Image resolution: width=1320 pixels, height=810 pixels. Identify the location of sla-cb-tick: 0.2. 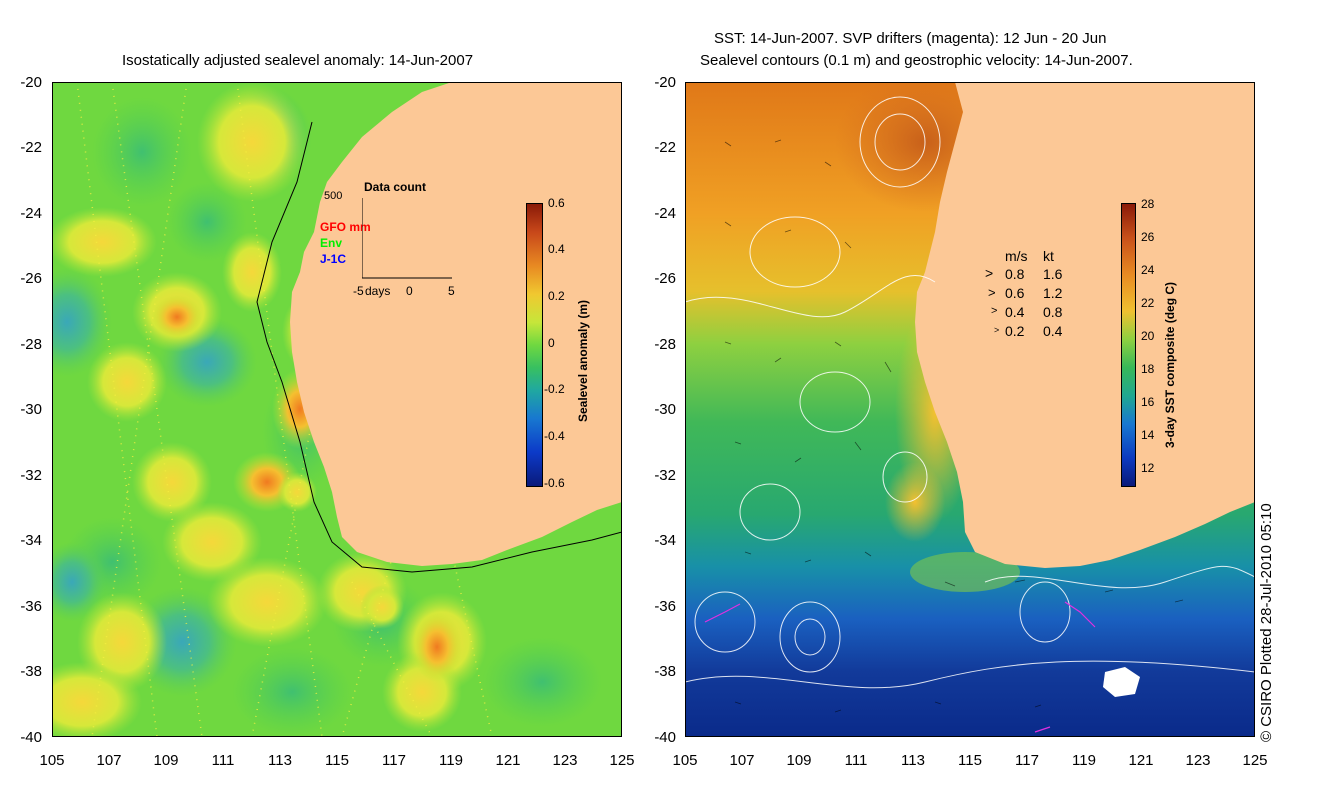
(556, 296).